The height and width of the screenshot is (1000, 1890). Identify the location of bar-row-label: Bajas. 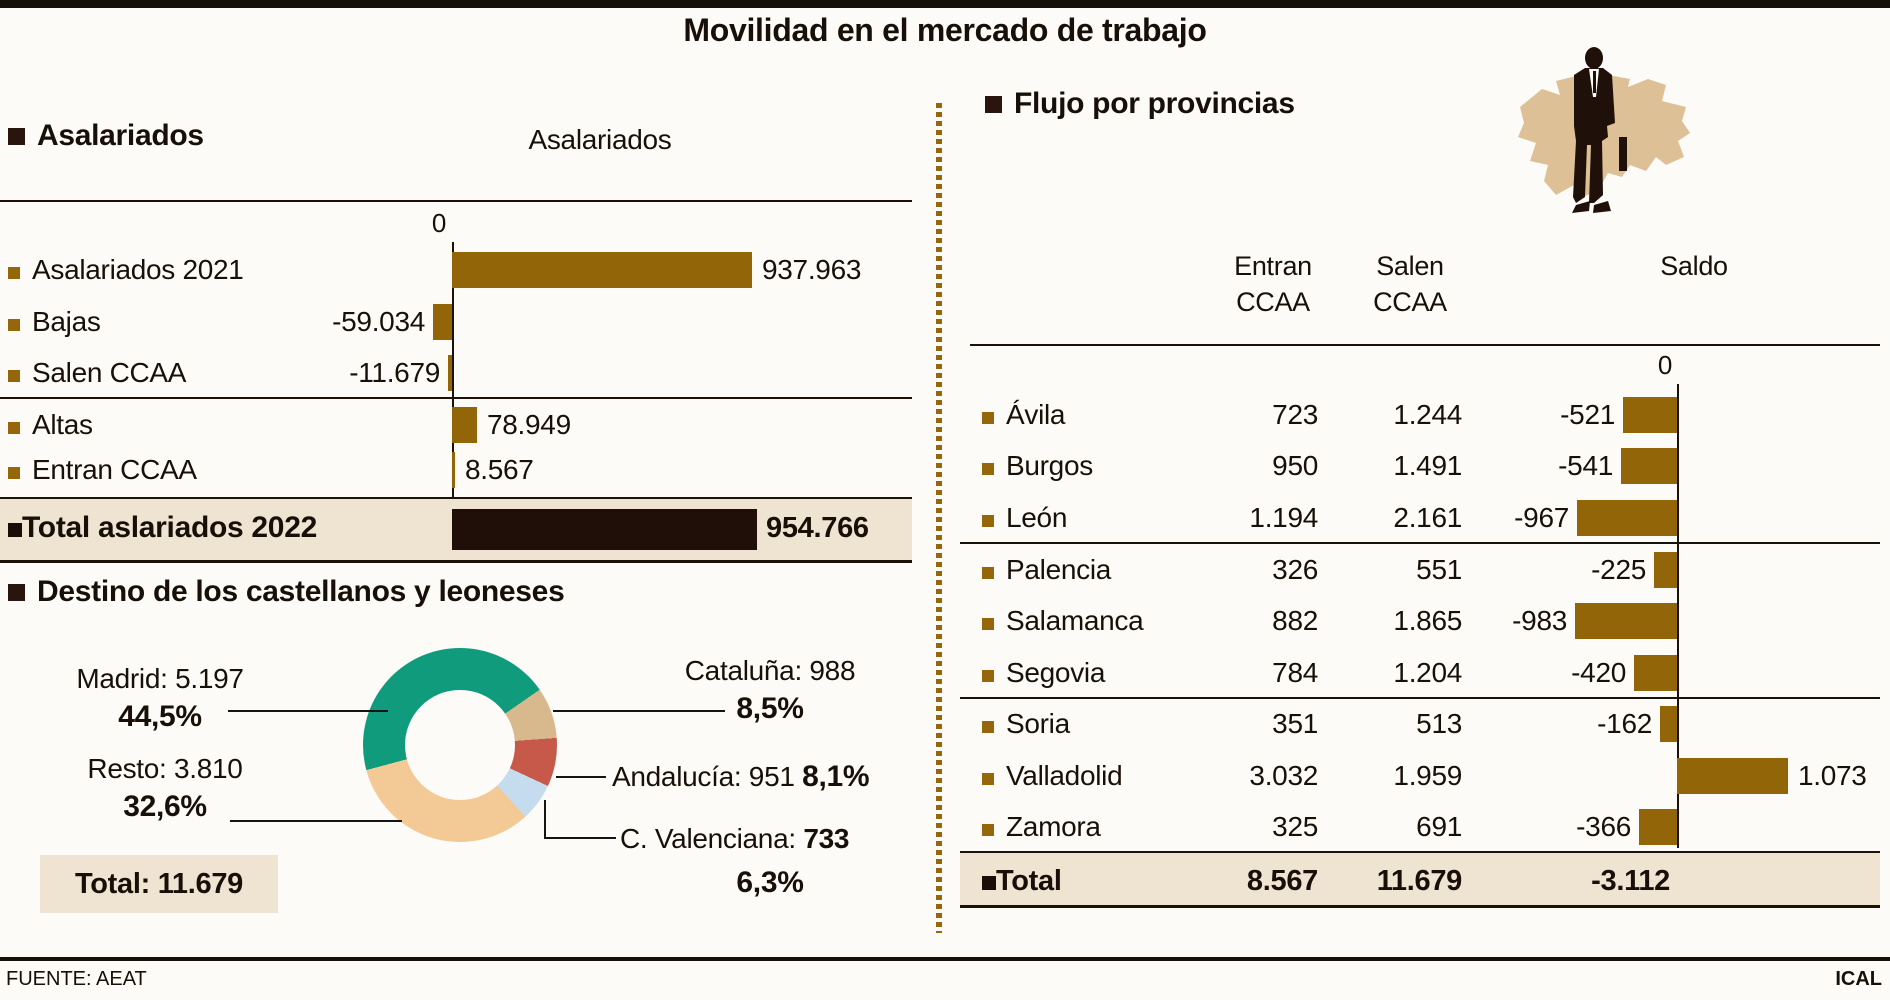
(54, 322).